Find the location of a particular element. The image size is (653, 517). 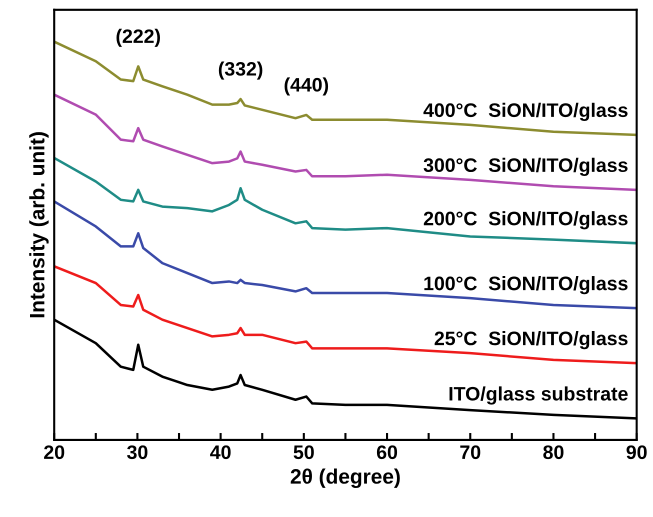

series-label: 100°C SiON/ITO/glass is located at coordinates (526, 285).